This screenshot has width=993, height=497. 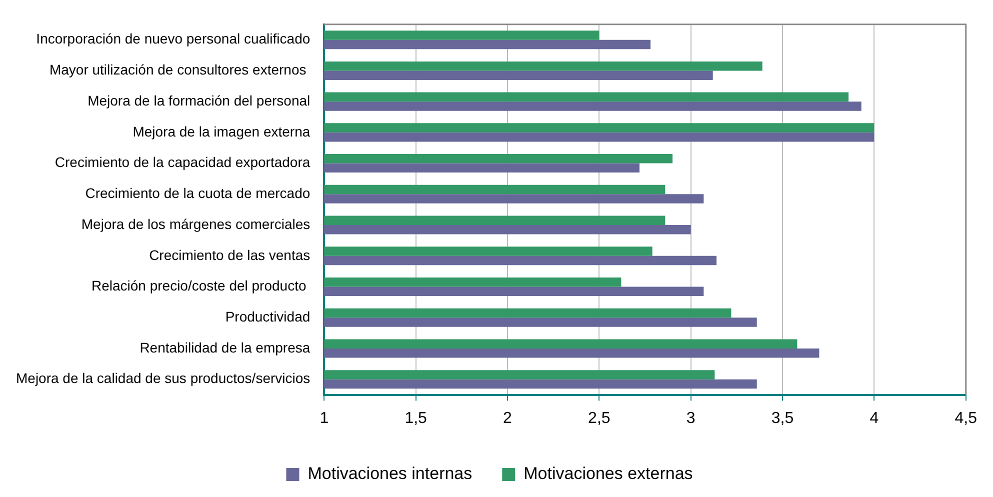 I want to click on x-tick-label: 1, so click(x=324, y=418).